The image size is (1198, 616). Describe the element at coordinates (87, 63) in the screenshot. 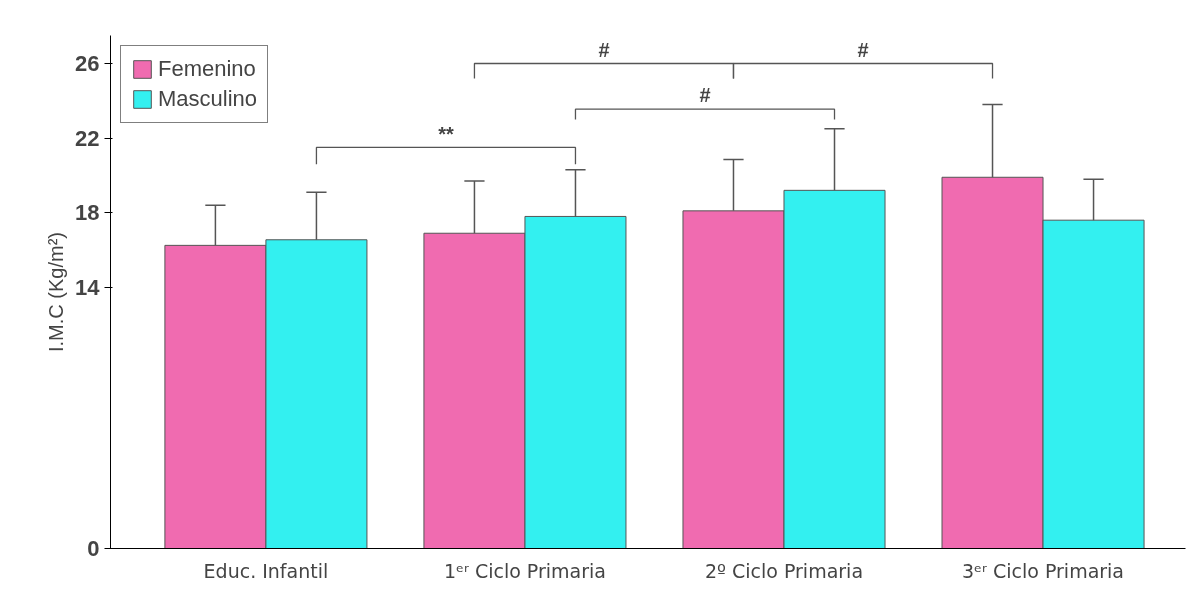

I see `y-tick-label: 26` at that location.